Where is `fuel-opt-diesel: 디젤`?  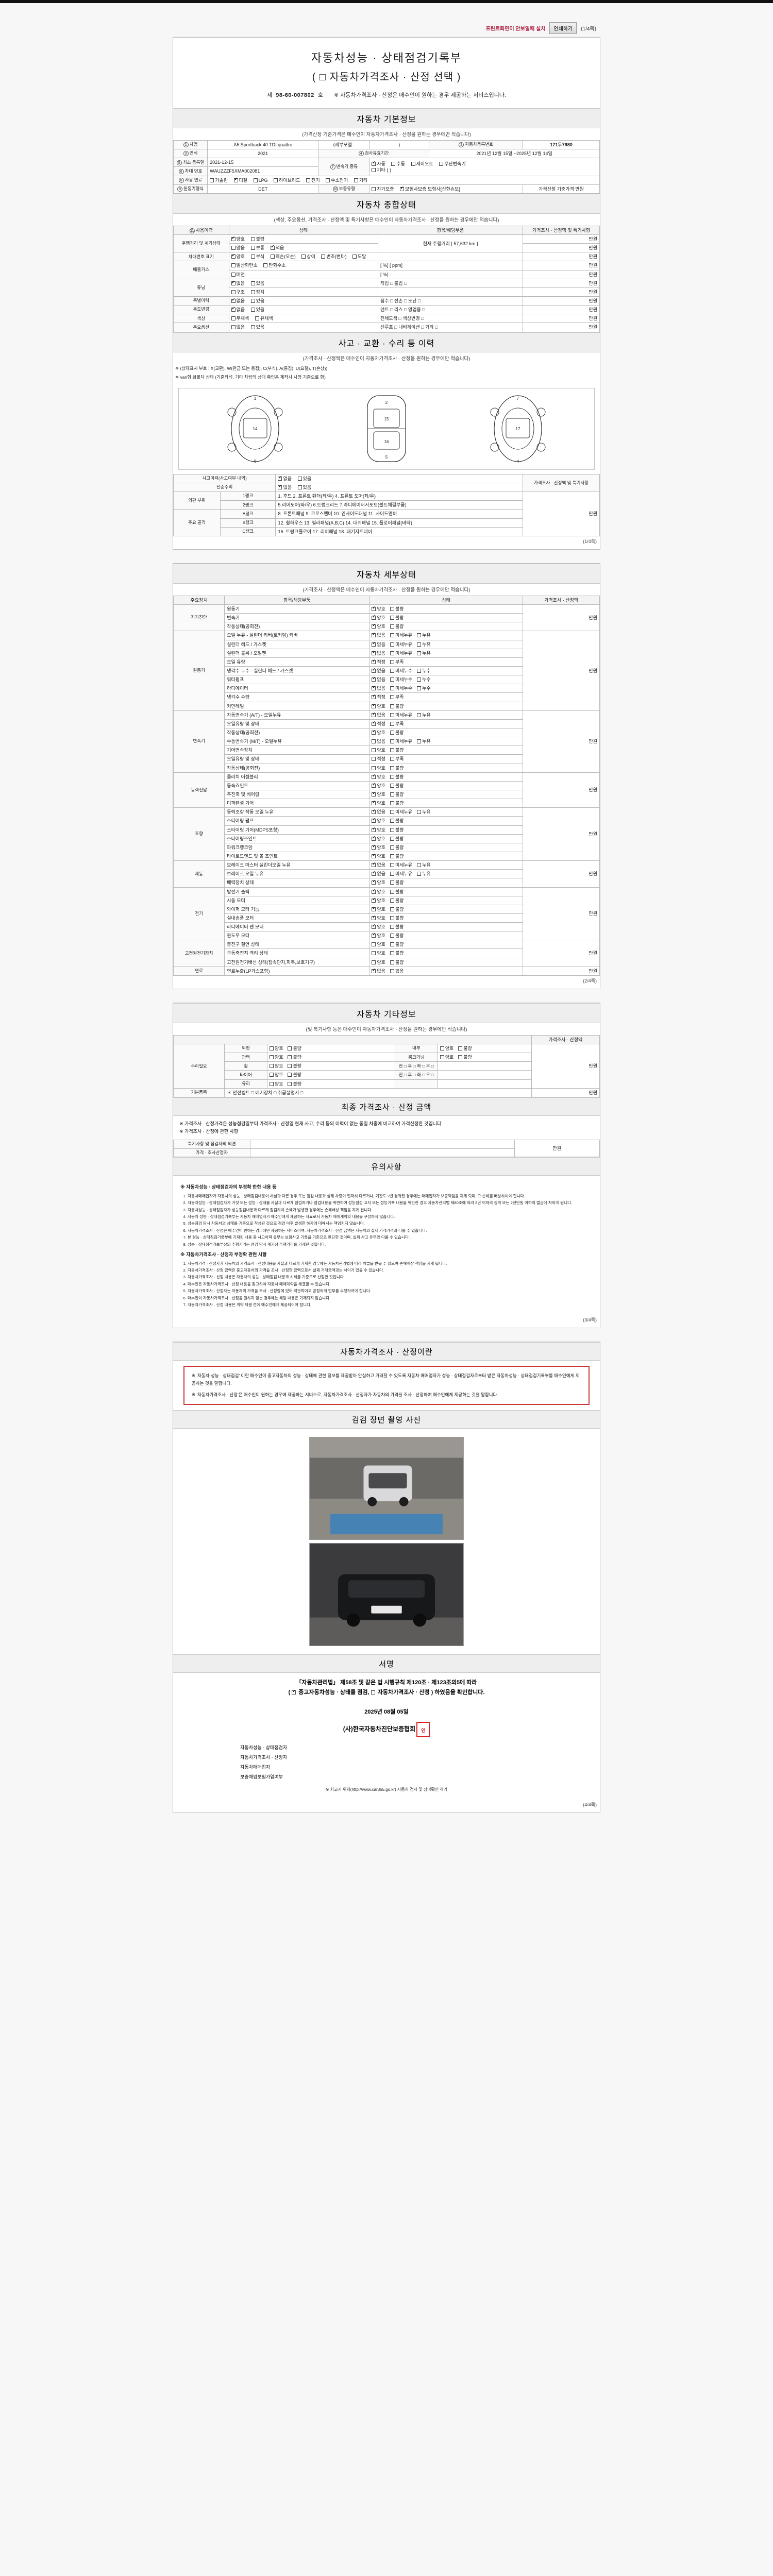 fuel-opt-diesel: 디젤 is located at coordinates (240, 180).